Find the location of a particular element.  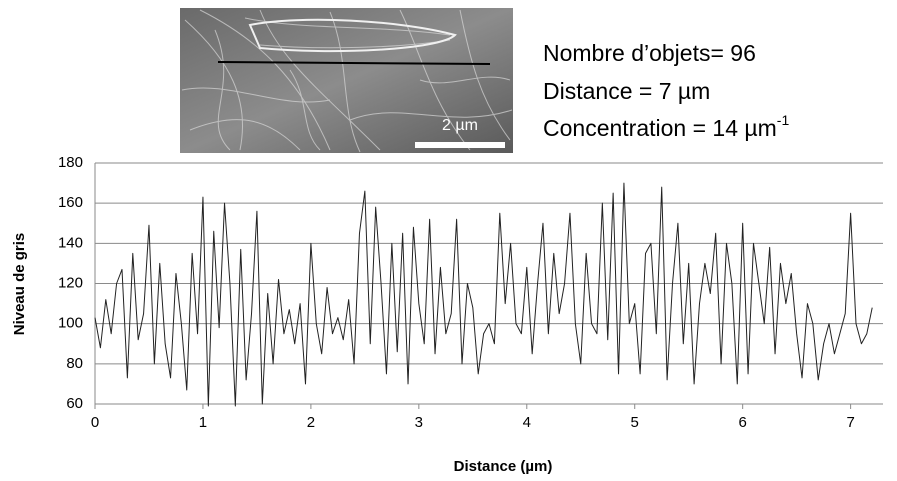

x-tick-label: 2 is located at coordinates (311, 422).